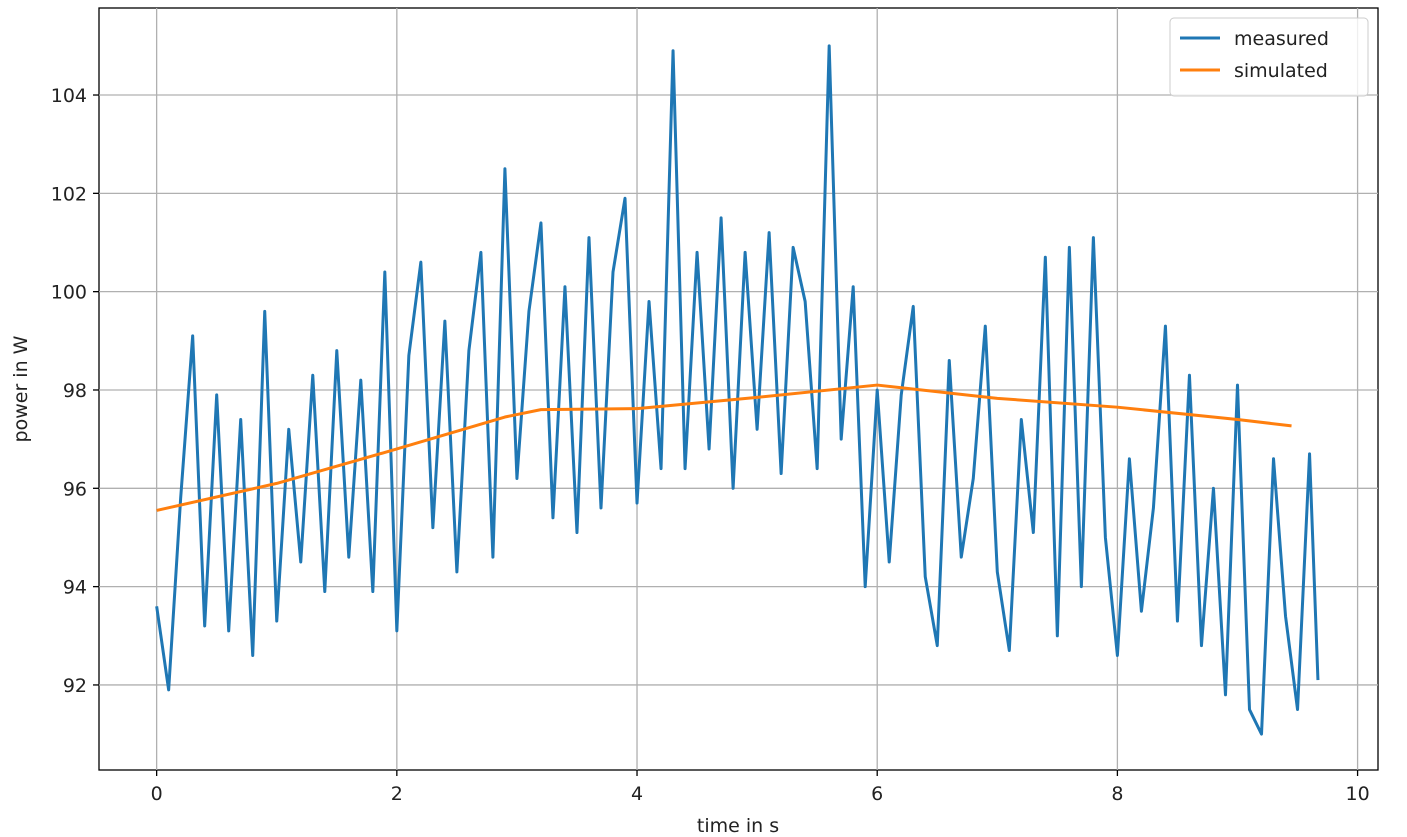  Describe the element at coordinates (1357, 794) in the screenshot. I see `x-tick-label: 10` at that location.